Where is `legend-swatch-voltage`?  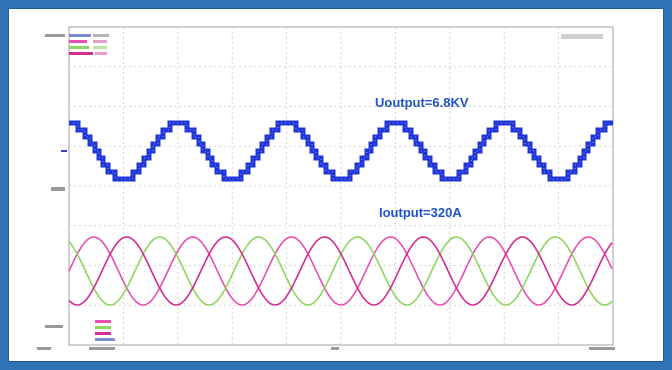 legend-swatch-voltage is located at coordinates (80, 35).